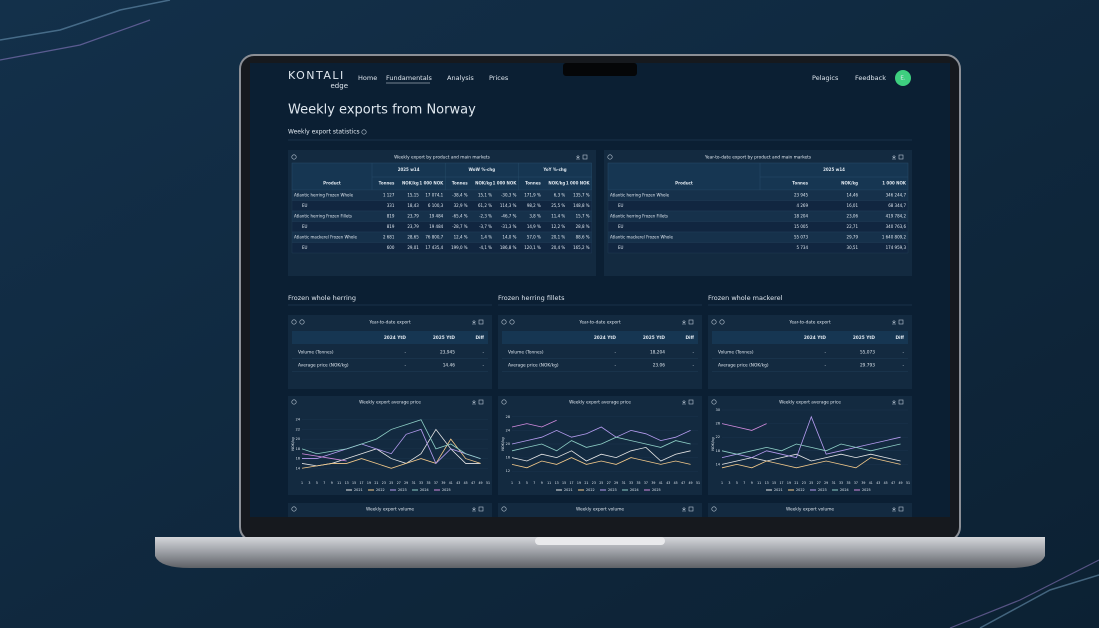 The image size is (1099, 628). What do you see at coordinates (390, 337) in the screenshot?
I see `table-header` at bounding box center [390, 337].